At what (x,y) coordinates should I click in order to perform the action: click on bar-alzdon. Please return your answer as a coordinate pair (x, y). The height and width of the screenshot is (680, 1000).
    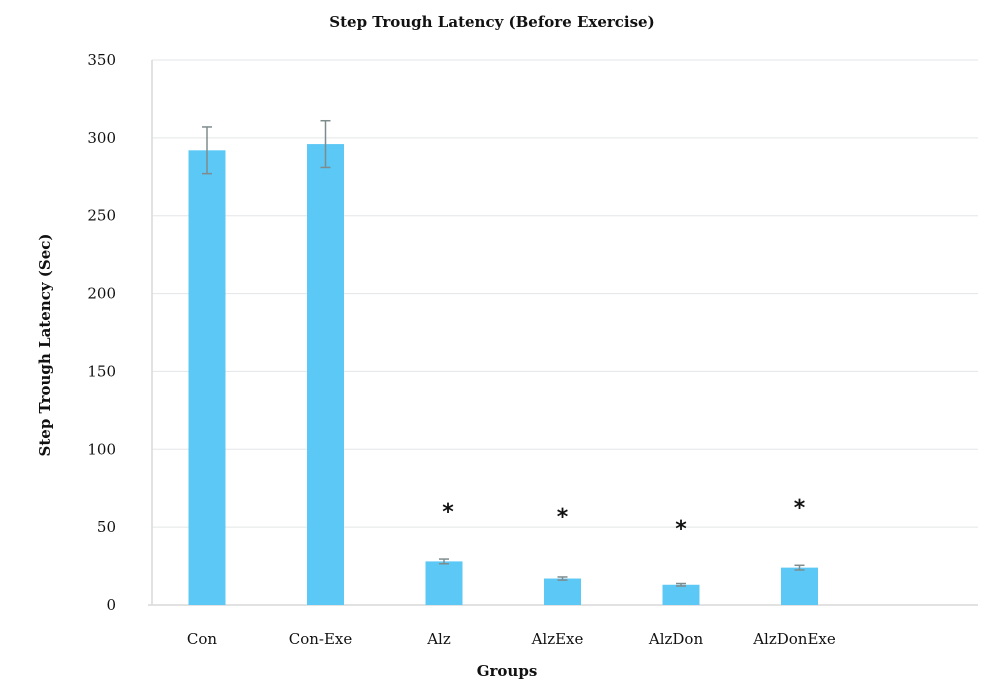
    Looking at the image, I should click on (681, 594).